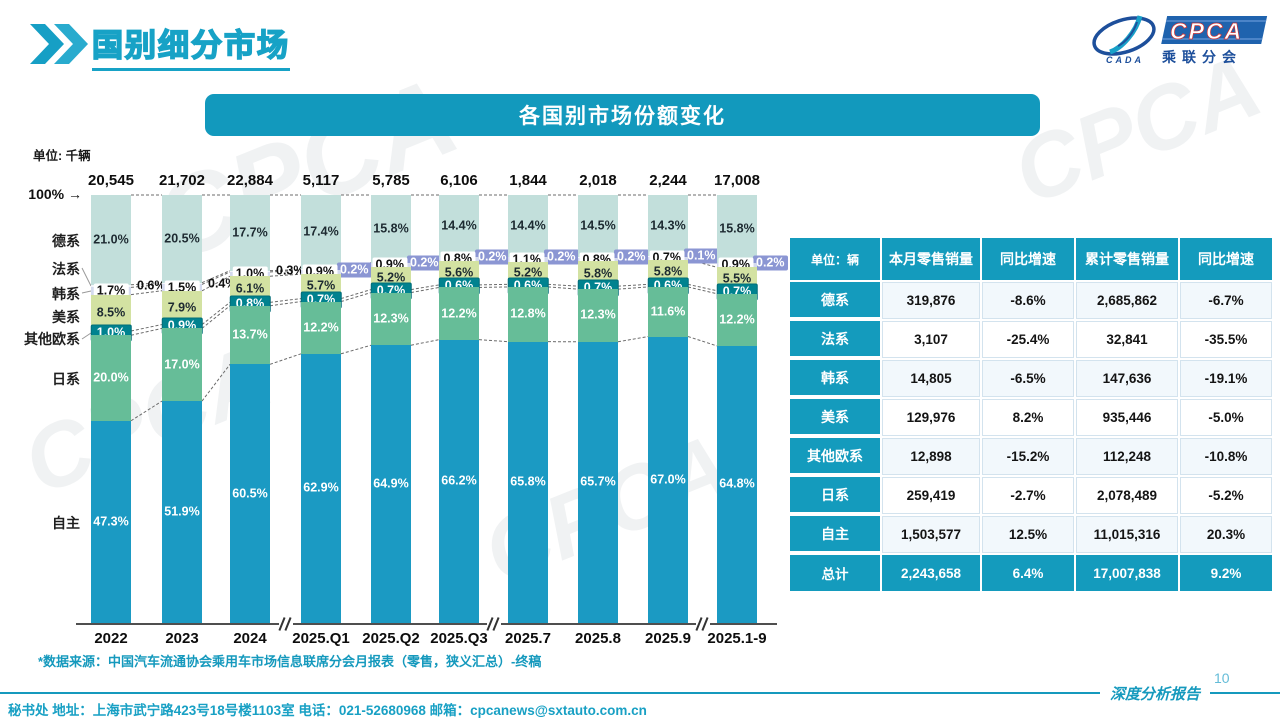  Describe the element at coordinates (321, 180) in the screenshot. I see `total-label: 5,117` at that location.